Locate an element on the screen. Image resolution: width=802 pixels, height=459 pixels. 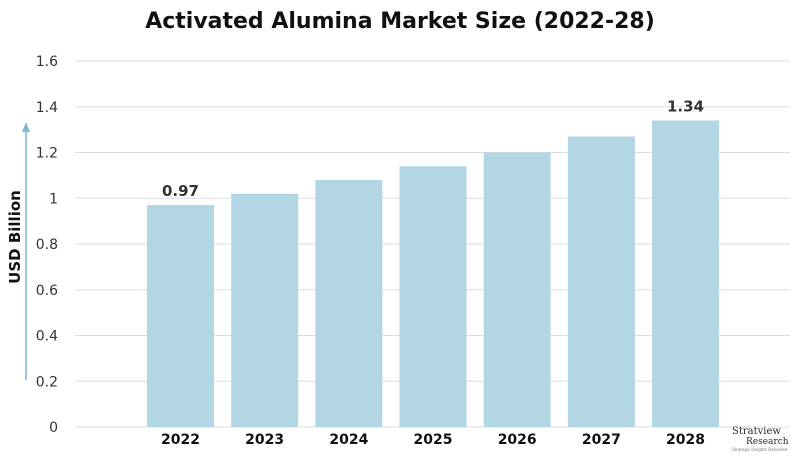
x-tick-label: 2024 is located at coordinates (348, 440).